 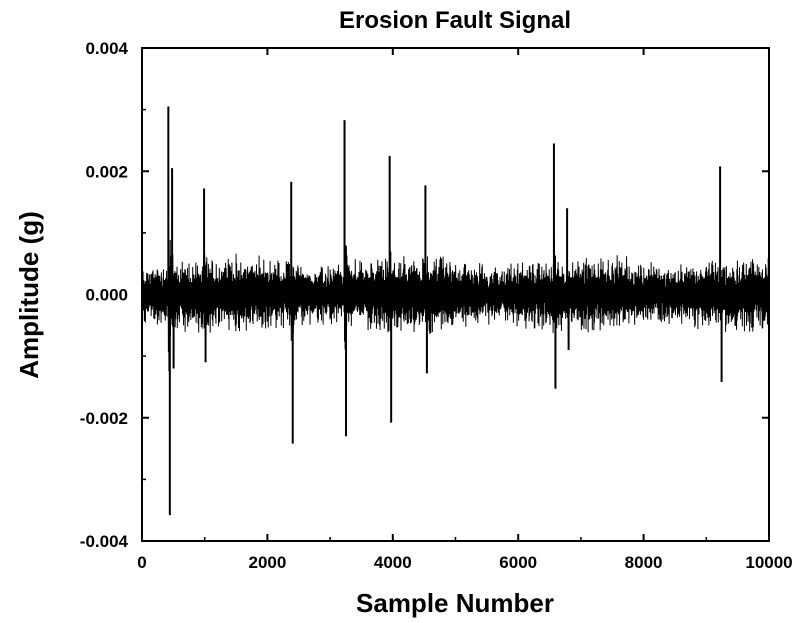 What do you see at coordinates (455, 603) in the screenshot?
I see `x-axis-label: Sample Number` at bounding box center [455, 603].